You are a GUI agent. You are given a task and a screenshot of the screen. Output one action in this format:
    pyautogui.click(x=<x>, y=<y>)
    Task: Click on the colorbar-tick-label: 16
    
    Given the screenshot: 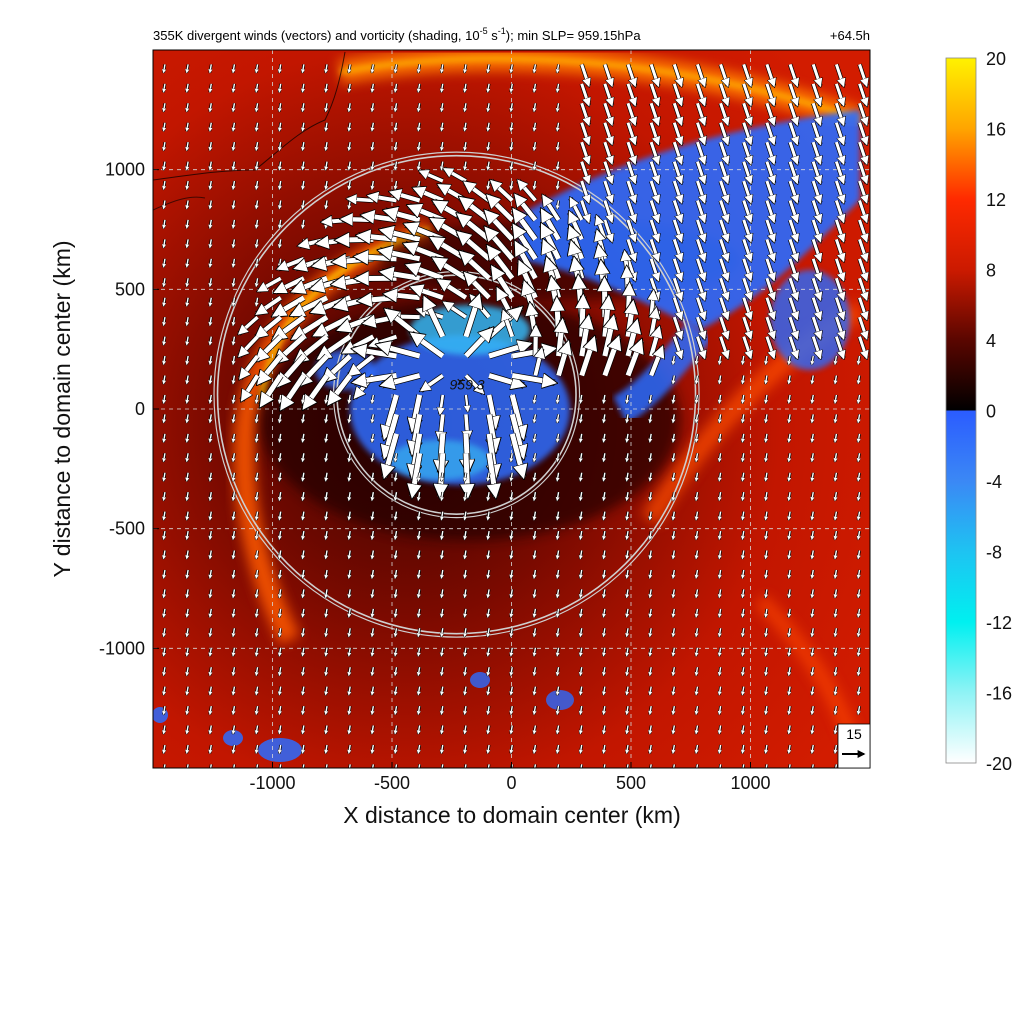 What is the action you would take?
    pyautogui.click(x=996, y=130)
    